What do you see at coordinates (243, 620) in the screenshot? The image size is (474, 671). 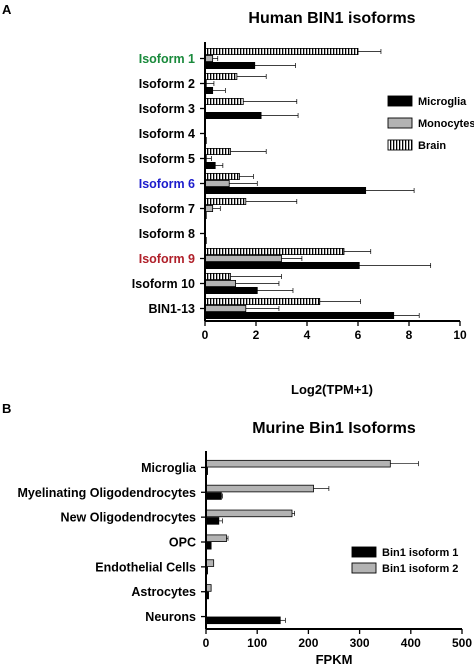 I see `bar-bin1-isoform-1-neurons` at bounding box center [243, 620].